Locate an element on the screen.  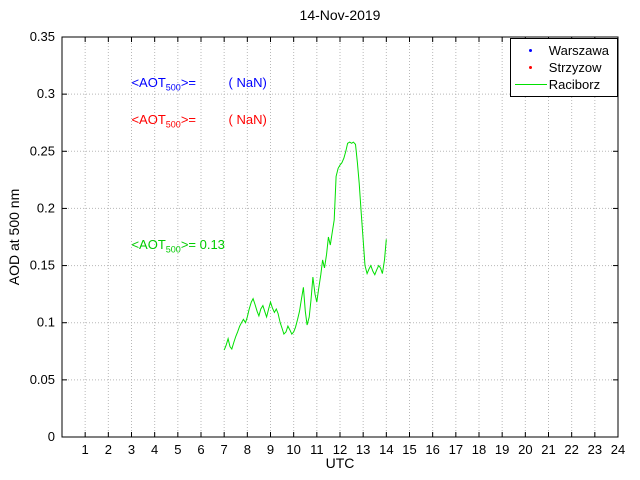
y-tick-label: 0.25 is located at coordinates (42, 150).